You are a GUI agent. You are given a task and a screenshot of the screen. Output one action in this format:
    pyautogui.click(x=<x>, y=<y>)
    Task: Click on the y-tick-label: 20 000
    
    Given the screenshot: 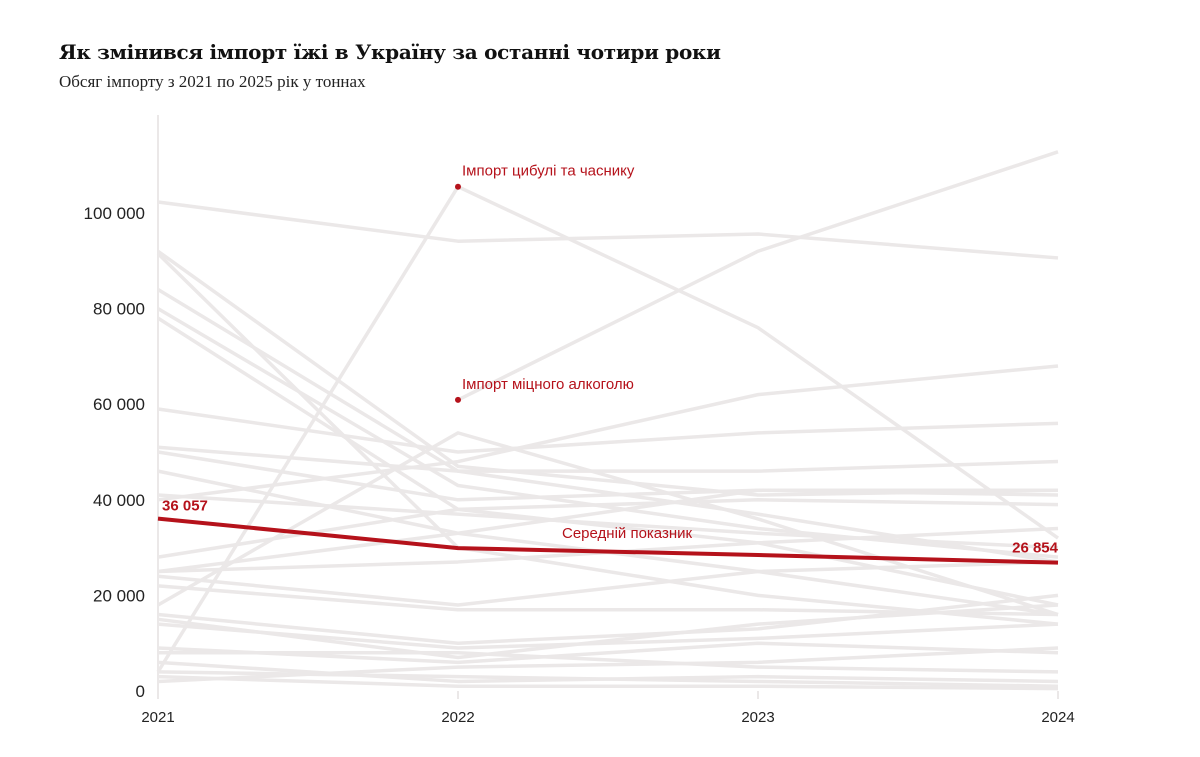 What is the action you would take?
    pyautogui.click(x=119, y=595)
    